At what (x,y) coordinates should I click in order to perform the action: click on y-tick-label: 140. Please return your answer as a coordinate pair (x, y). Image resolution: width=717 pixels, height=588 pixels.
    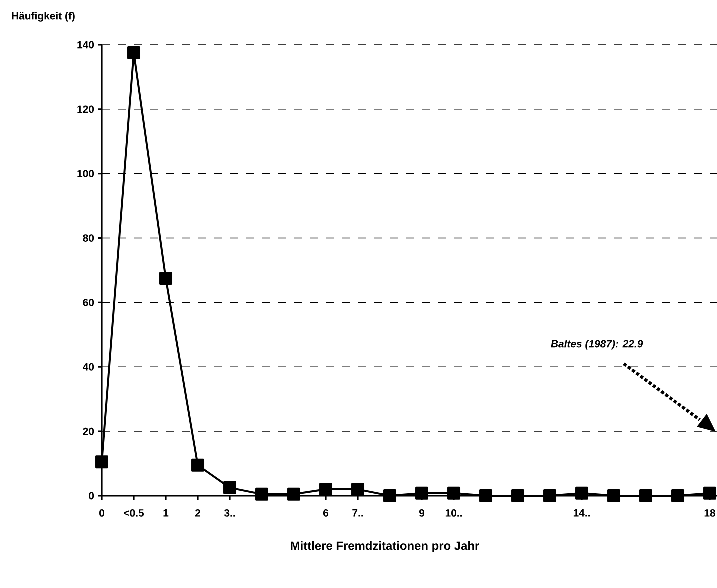
    Looking at the image, I should click on (86, 45).